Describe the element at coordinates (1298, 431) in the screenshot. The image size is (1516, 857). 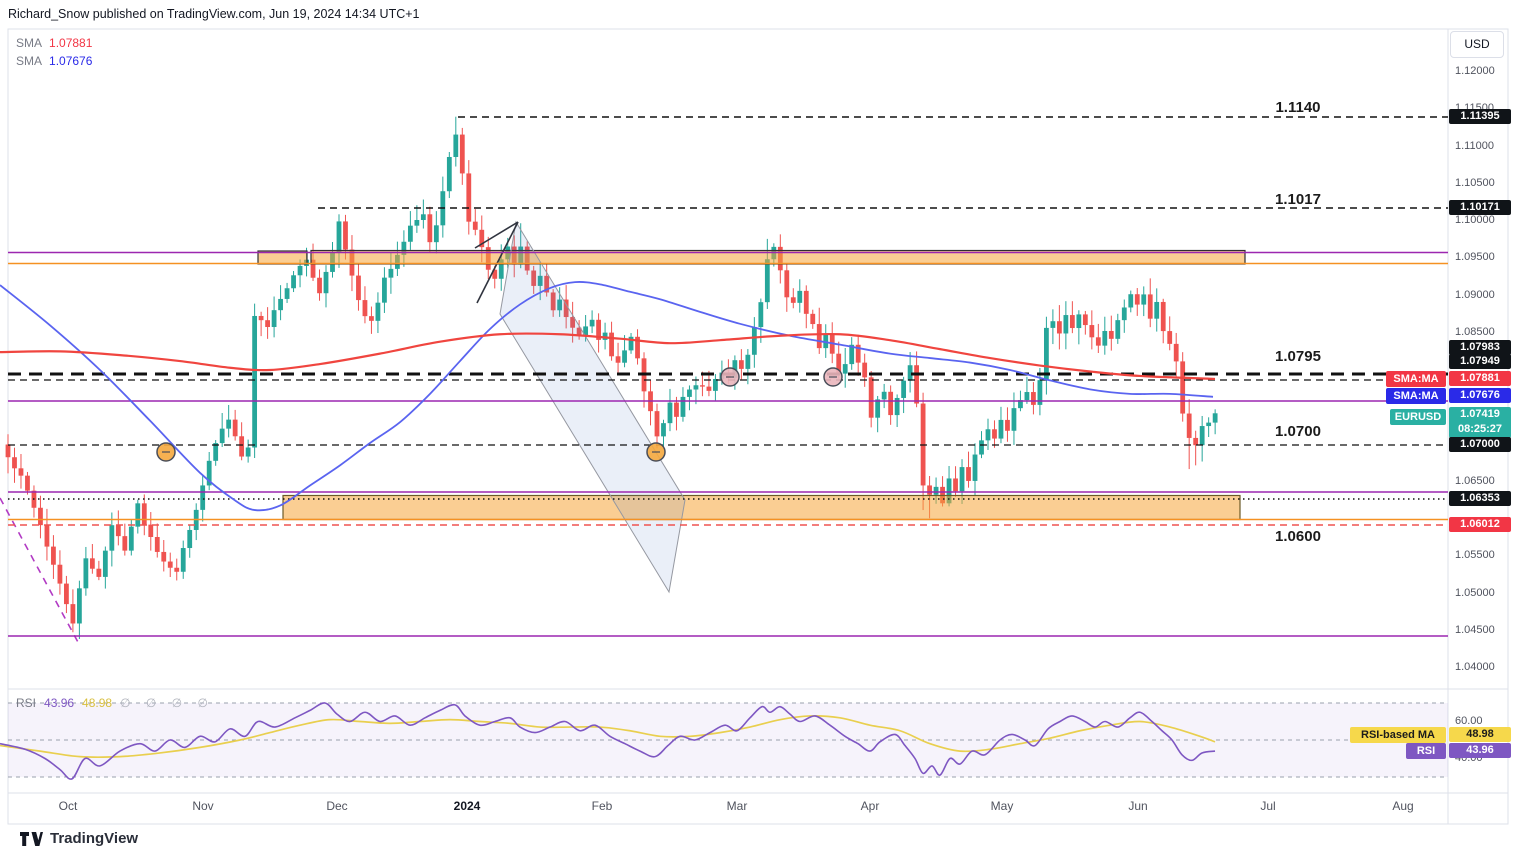
I see `key-level-label: 1.0700` at that location.